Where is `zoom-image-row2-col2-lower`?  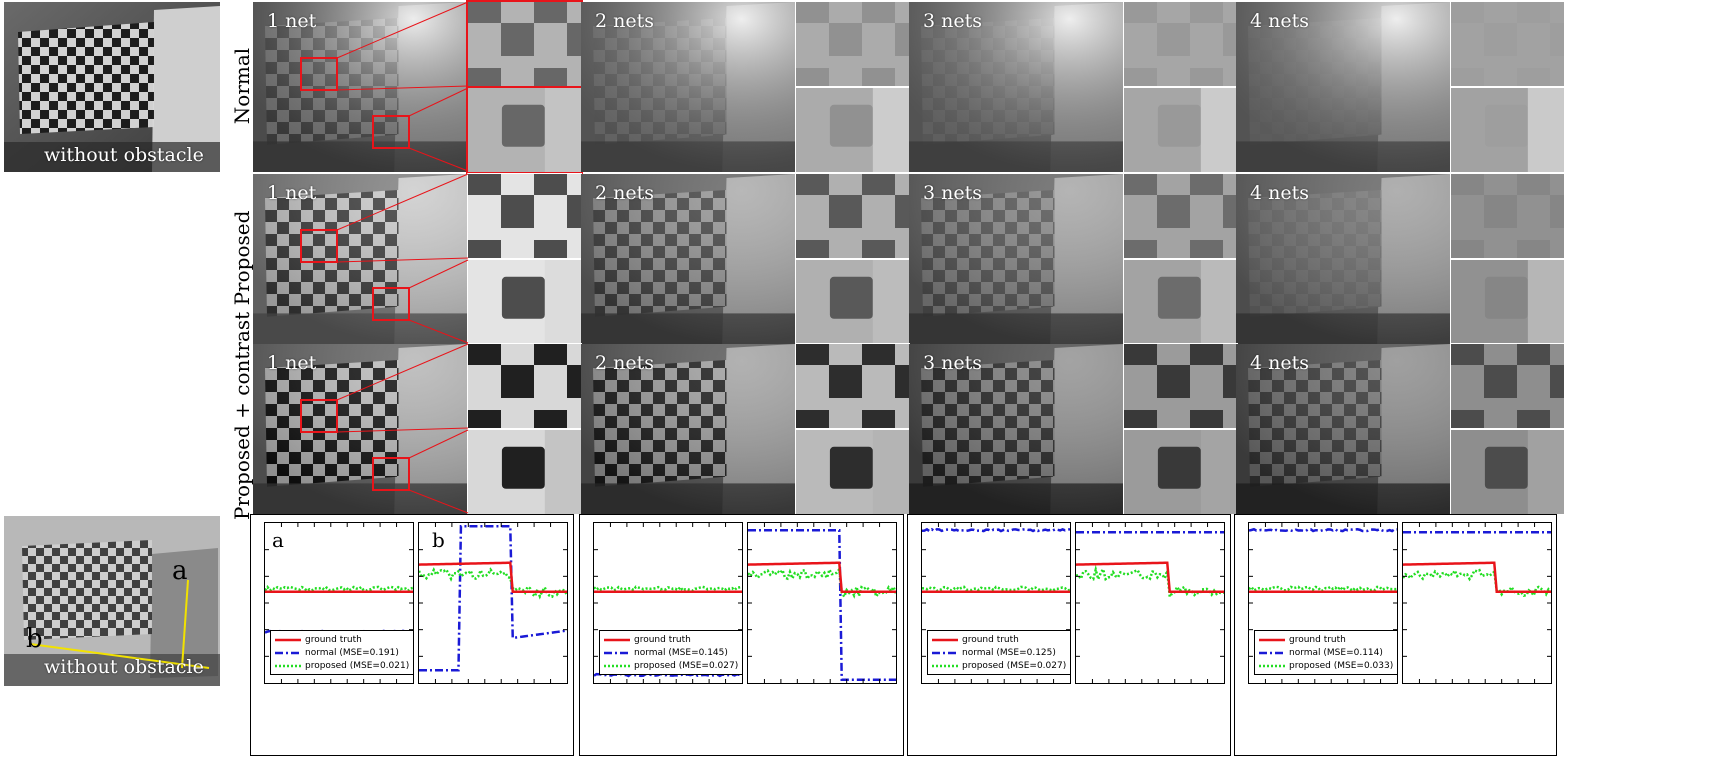 zoom-image-row2-col2-lower is located at coordinates (852, 302).